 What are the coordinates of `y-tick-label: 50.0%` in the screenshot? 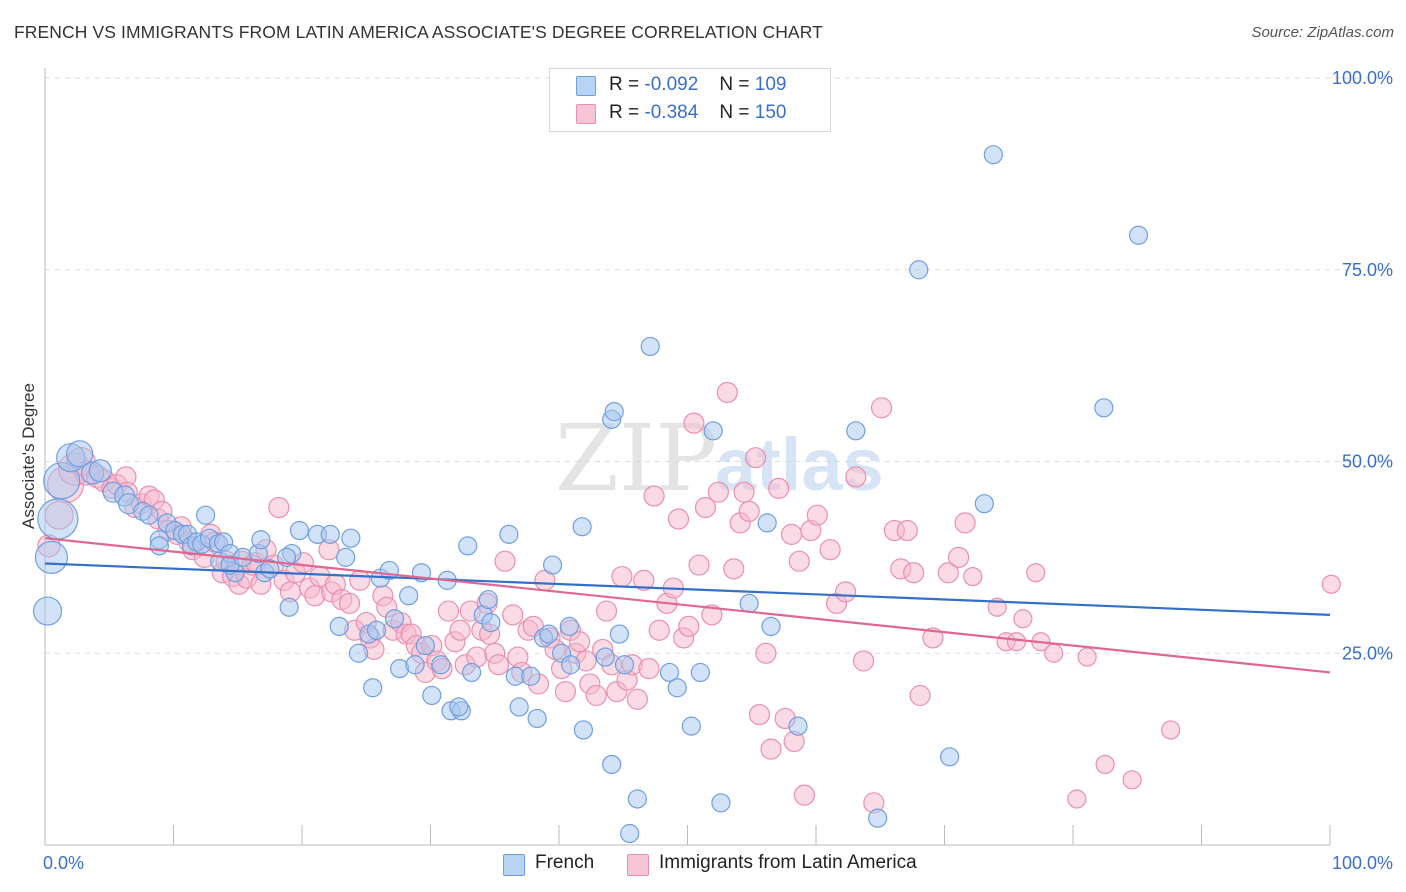 It's located at (1367, 462).